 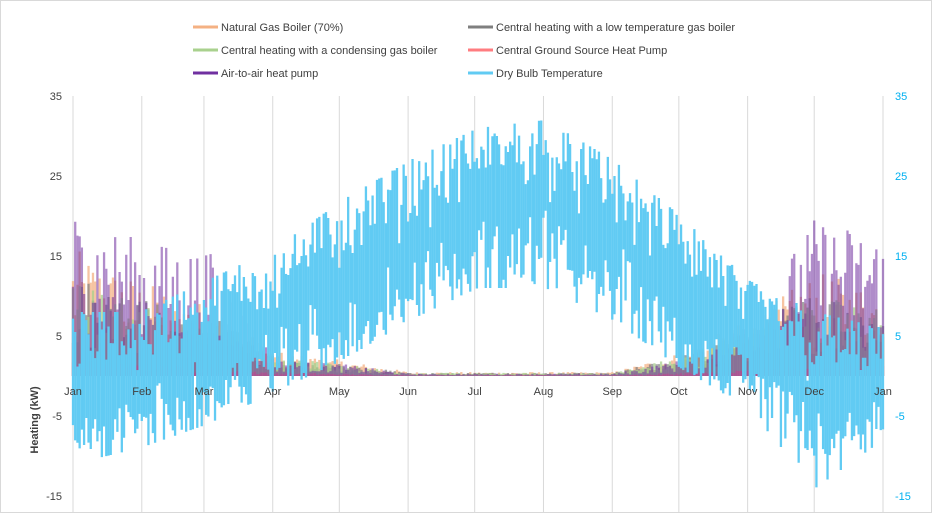 I want to click on x-tick-label: Jun, so click(x=408, y=392).